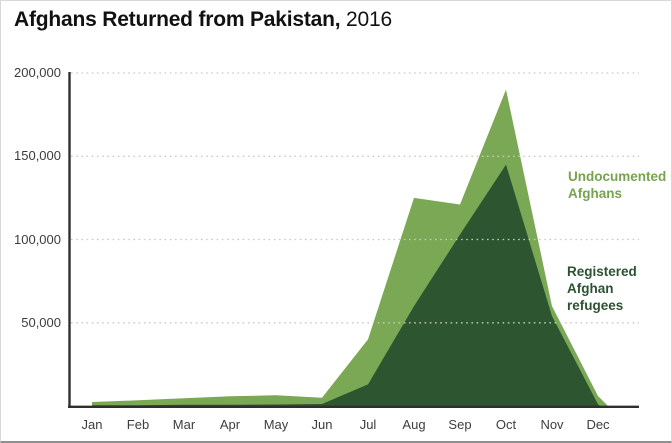 This screenshot has height=443, width=672. I want to click on y-tick-label: 150,000, so click(37, 156).